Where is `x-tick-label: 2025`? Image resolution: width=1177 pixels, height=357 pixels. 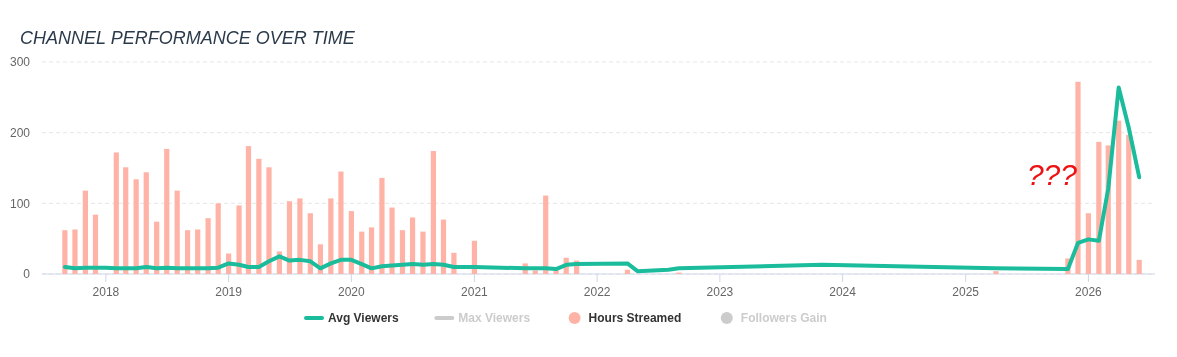 x-tick-label: 2025 is located at coordinates (966, 292).